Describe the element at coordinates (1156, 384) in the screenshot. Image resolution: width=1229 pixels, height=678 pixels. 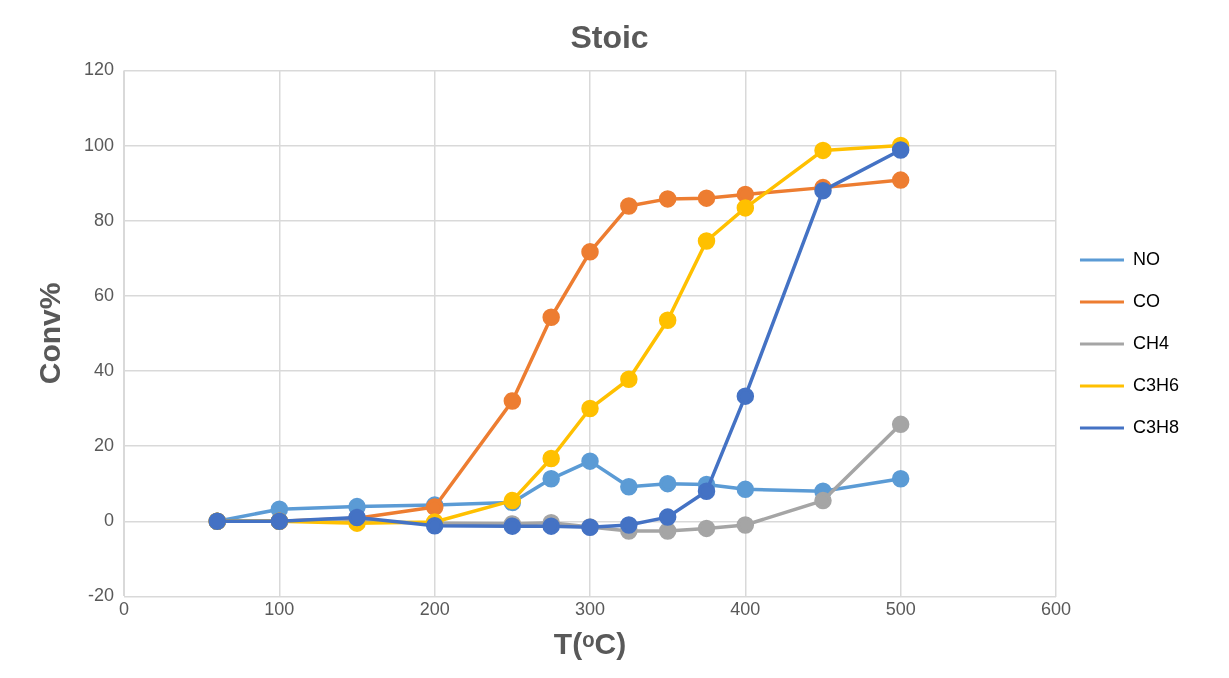
I see `legend-label: C3H6` at that location.